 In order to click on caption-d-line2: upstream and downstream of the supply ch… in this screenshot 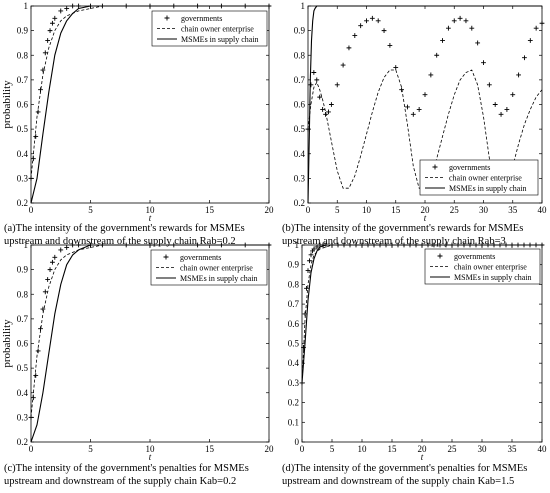, I will do `click(398, 481)`.